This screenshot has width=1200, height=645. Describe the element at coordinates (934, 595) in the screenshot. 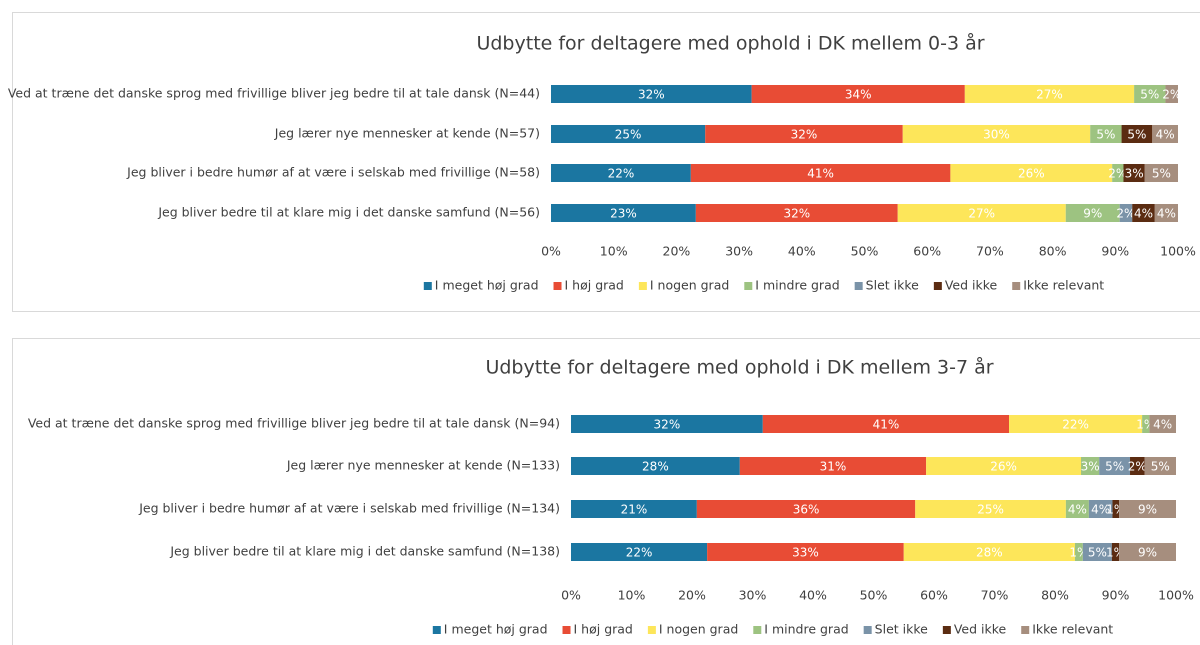

I see `x-tick-label: 60%` at that location.